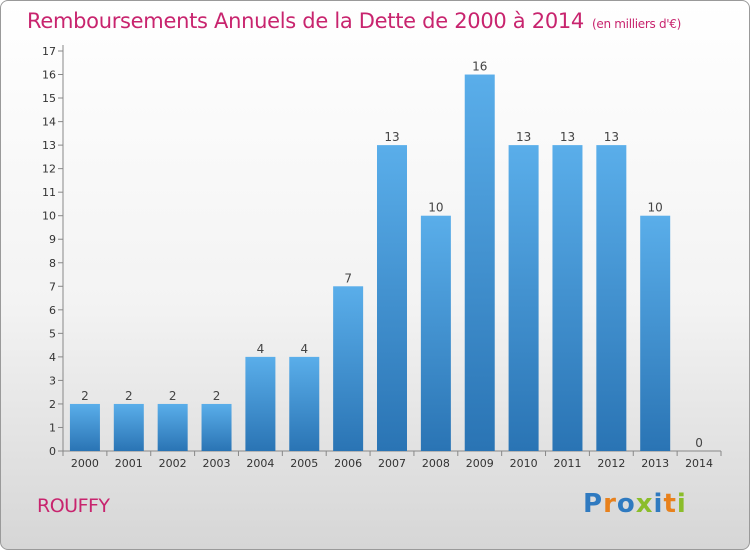 This screenshot has height=550, width=750. I want to click on y-tick-label: 17, so click(49, 51).